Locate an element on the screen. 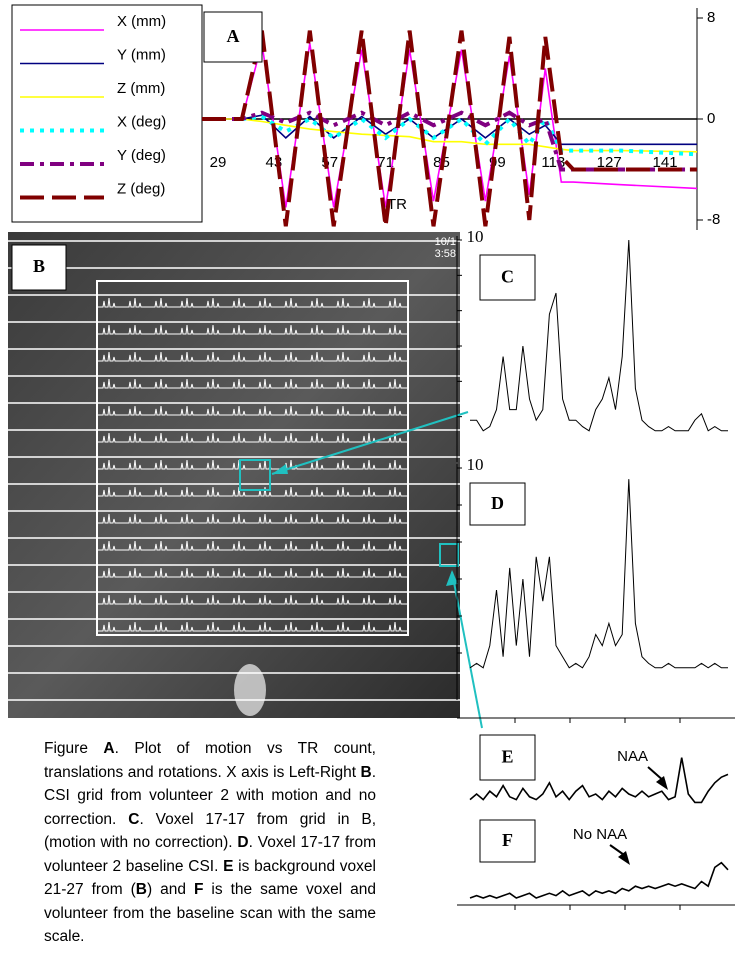 The width and height of the screenshot is (736, 961). timestamp: 3:58 is located at coordinates (445, 254).